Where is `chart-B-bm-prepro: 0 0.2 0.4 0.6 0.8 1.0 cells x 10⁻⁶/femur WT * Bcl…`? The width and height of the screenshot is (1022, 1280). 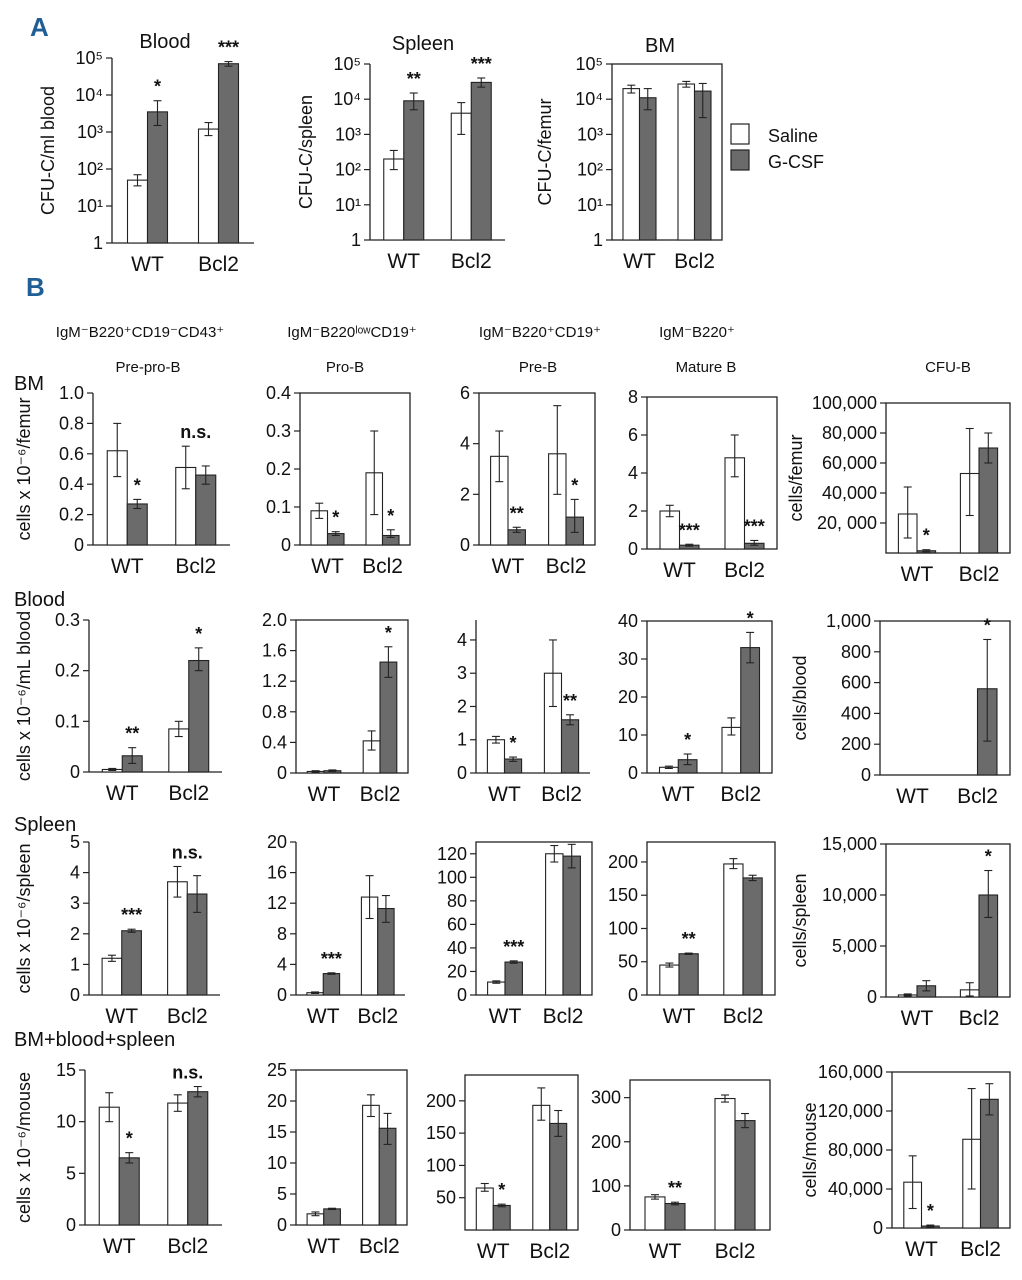
chart-B-bm-prepro: 0 0.2 0.4 0.6 0.8 1.0 cells x 10⁻⁶/femur WT * Bcl… is located at coordinates (122, 480).